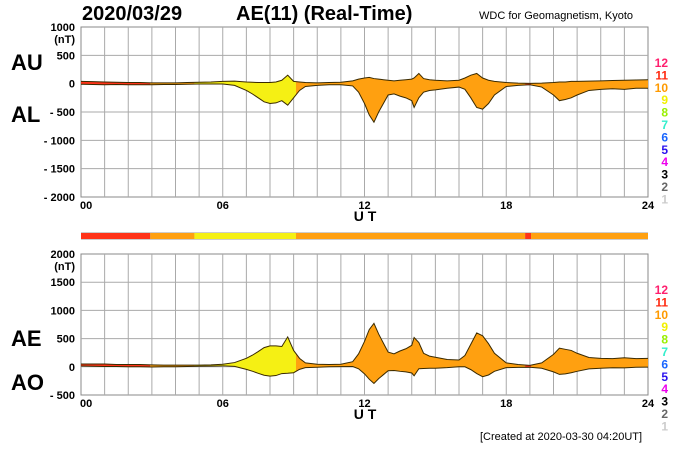  What do you see at coordinates (59, 170) in the screenshot?
I see `y-tick-label: - 1500` at bounding box center [59, 170].